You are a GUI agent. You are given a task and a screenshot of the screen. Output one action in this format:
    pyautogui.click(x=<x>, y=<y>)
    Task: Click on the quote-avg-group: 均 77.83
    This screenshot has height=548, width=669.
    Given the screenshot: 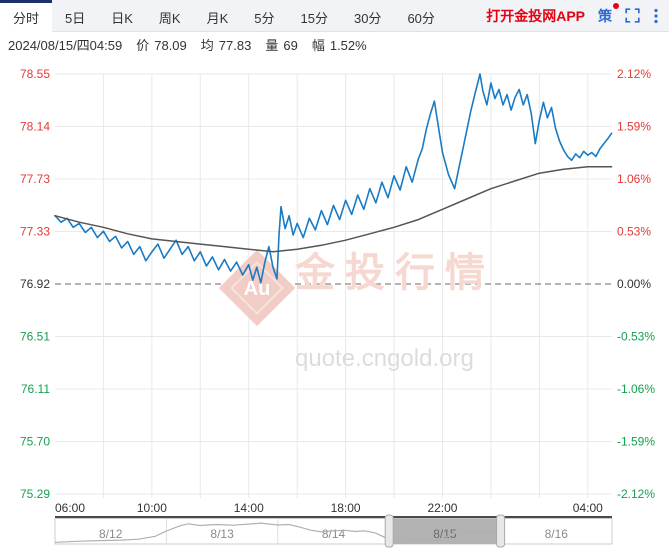 What is the action you would take?
    pyautogui.click(x=226, y=44)
    